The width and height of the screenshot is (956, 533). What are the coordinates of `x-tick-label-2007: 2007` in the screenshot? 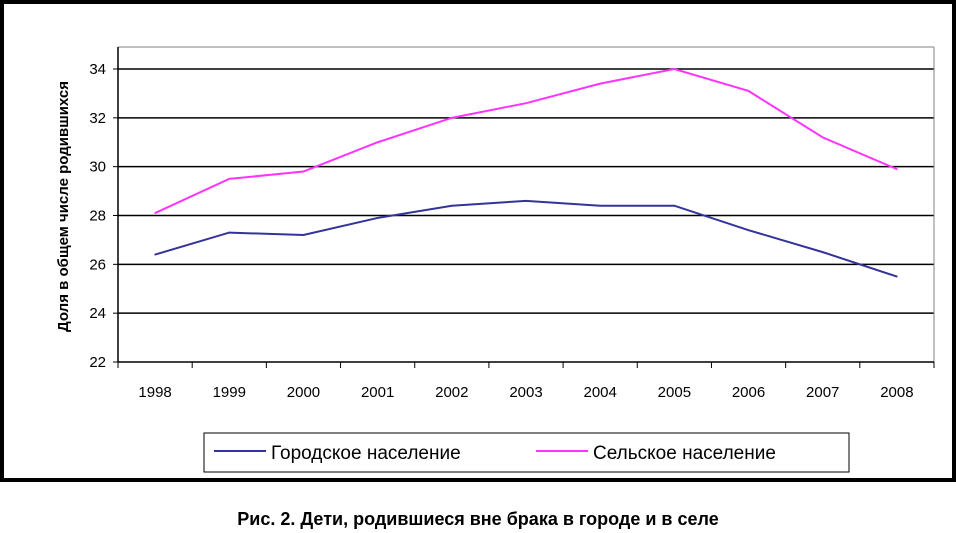 It's located at (822, 392).